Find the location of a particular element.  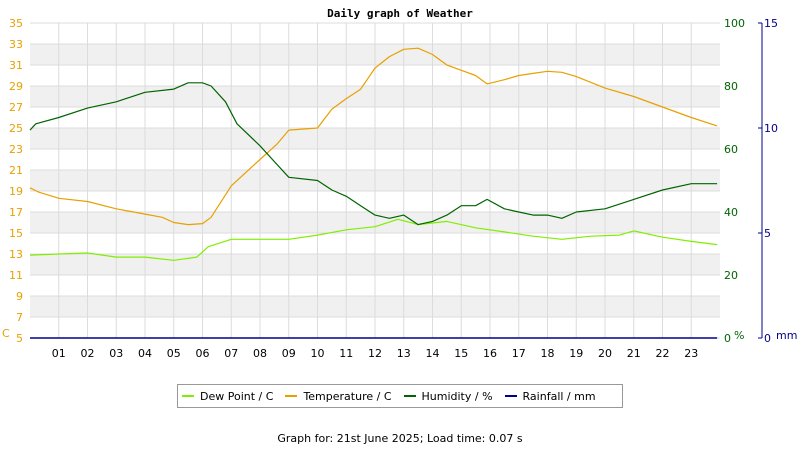

legend-swatch-dew-point is located at coordinates (188, 396).